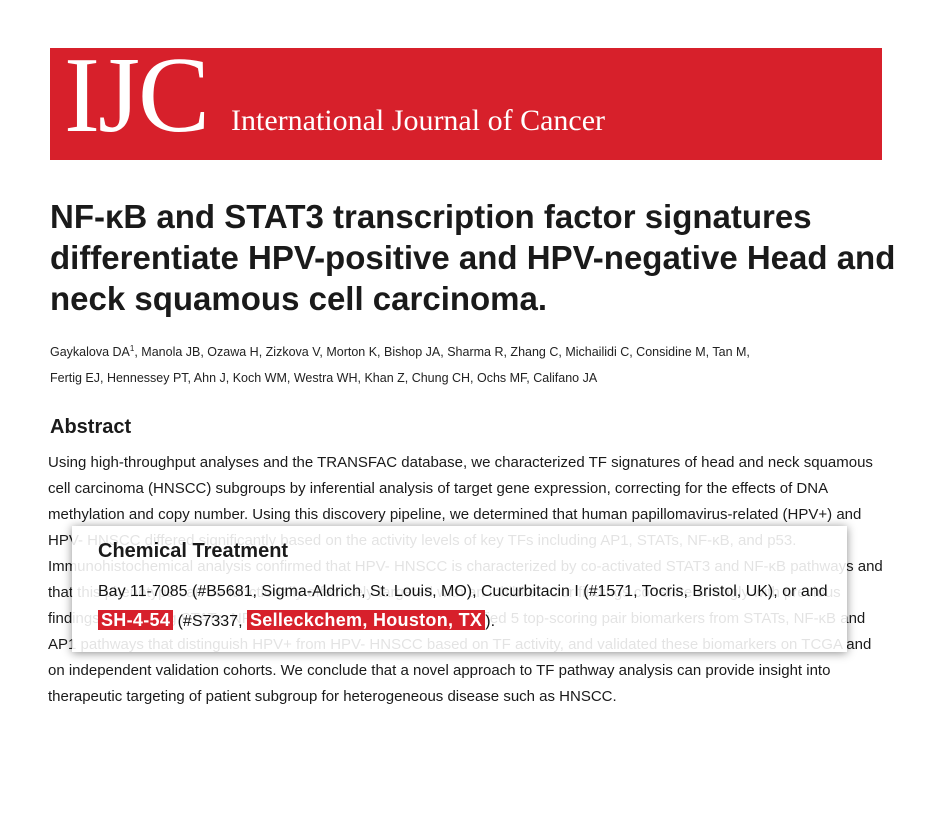 The width and height of the screenshot is (930, 822). I want to click on callout-text-part3: )., so click(490, 621).